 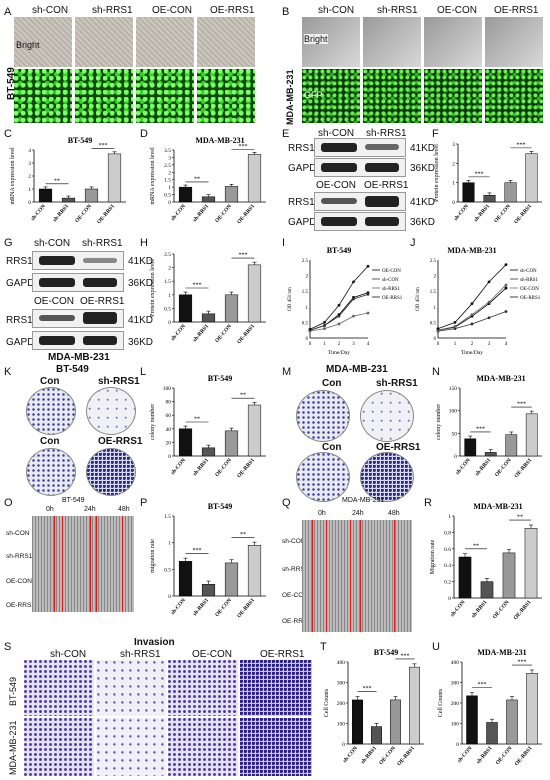 What do you see at coordinates (140, 654) in the screenshot?
I see `s-col-2: sh-RRS1` at bounding box center [140, 654].